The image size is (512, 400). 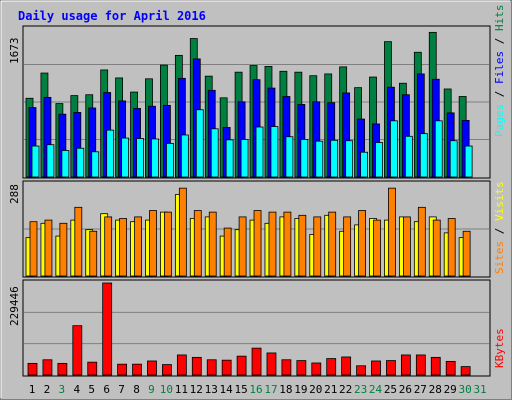 I want to click on day-label-29: 29, so click(x=450, y=389).